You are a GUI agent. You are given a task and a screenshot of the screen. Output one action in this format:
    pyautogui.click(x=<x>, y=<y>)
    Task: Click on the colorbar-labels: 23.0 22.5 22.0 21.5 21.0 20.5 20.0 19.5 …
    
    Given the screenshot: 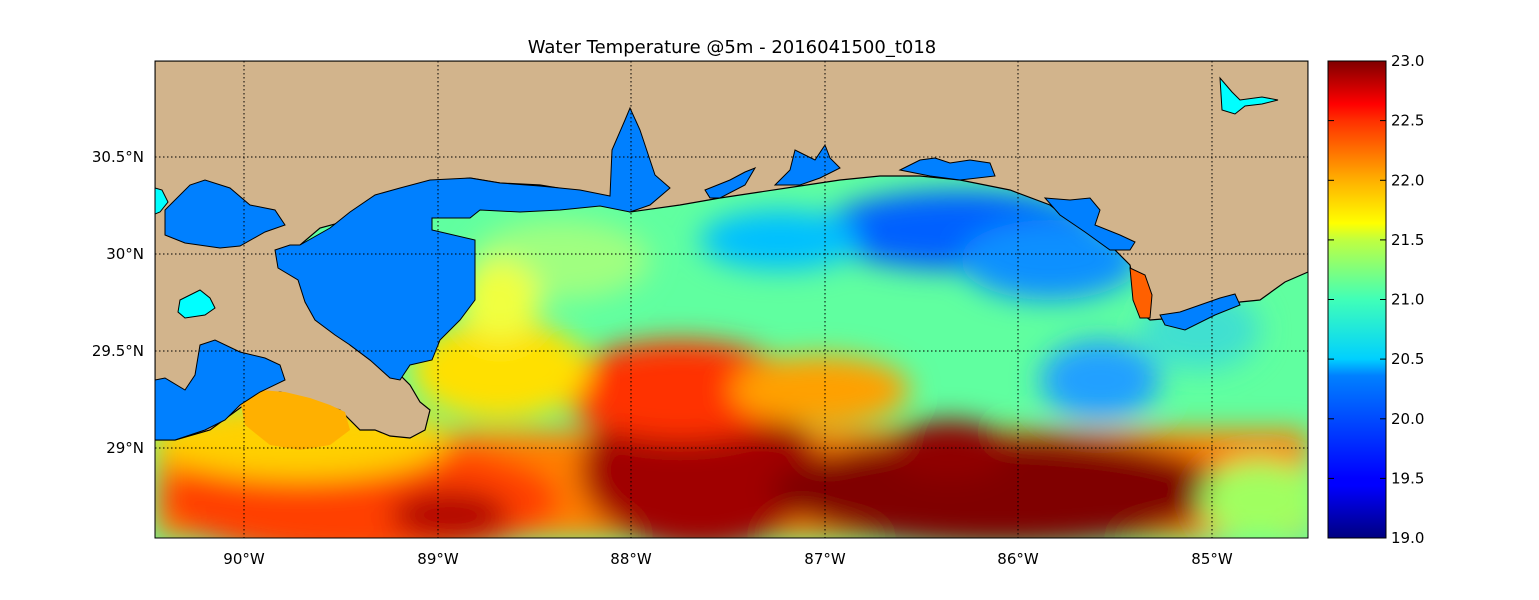 What is the action you would take?
    pyautogui.click(x=1407, y=299)
    